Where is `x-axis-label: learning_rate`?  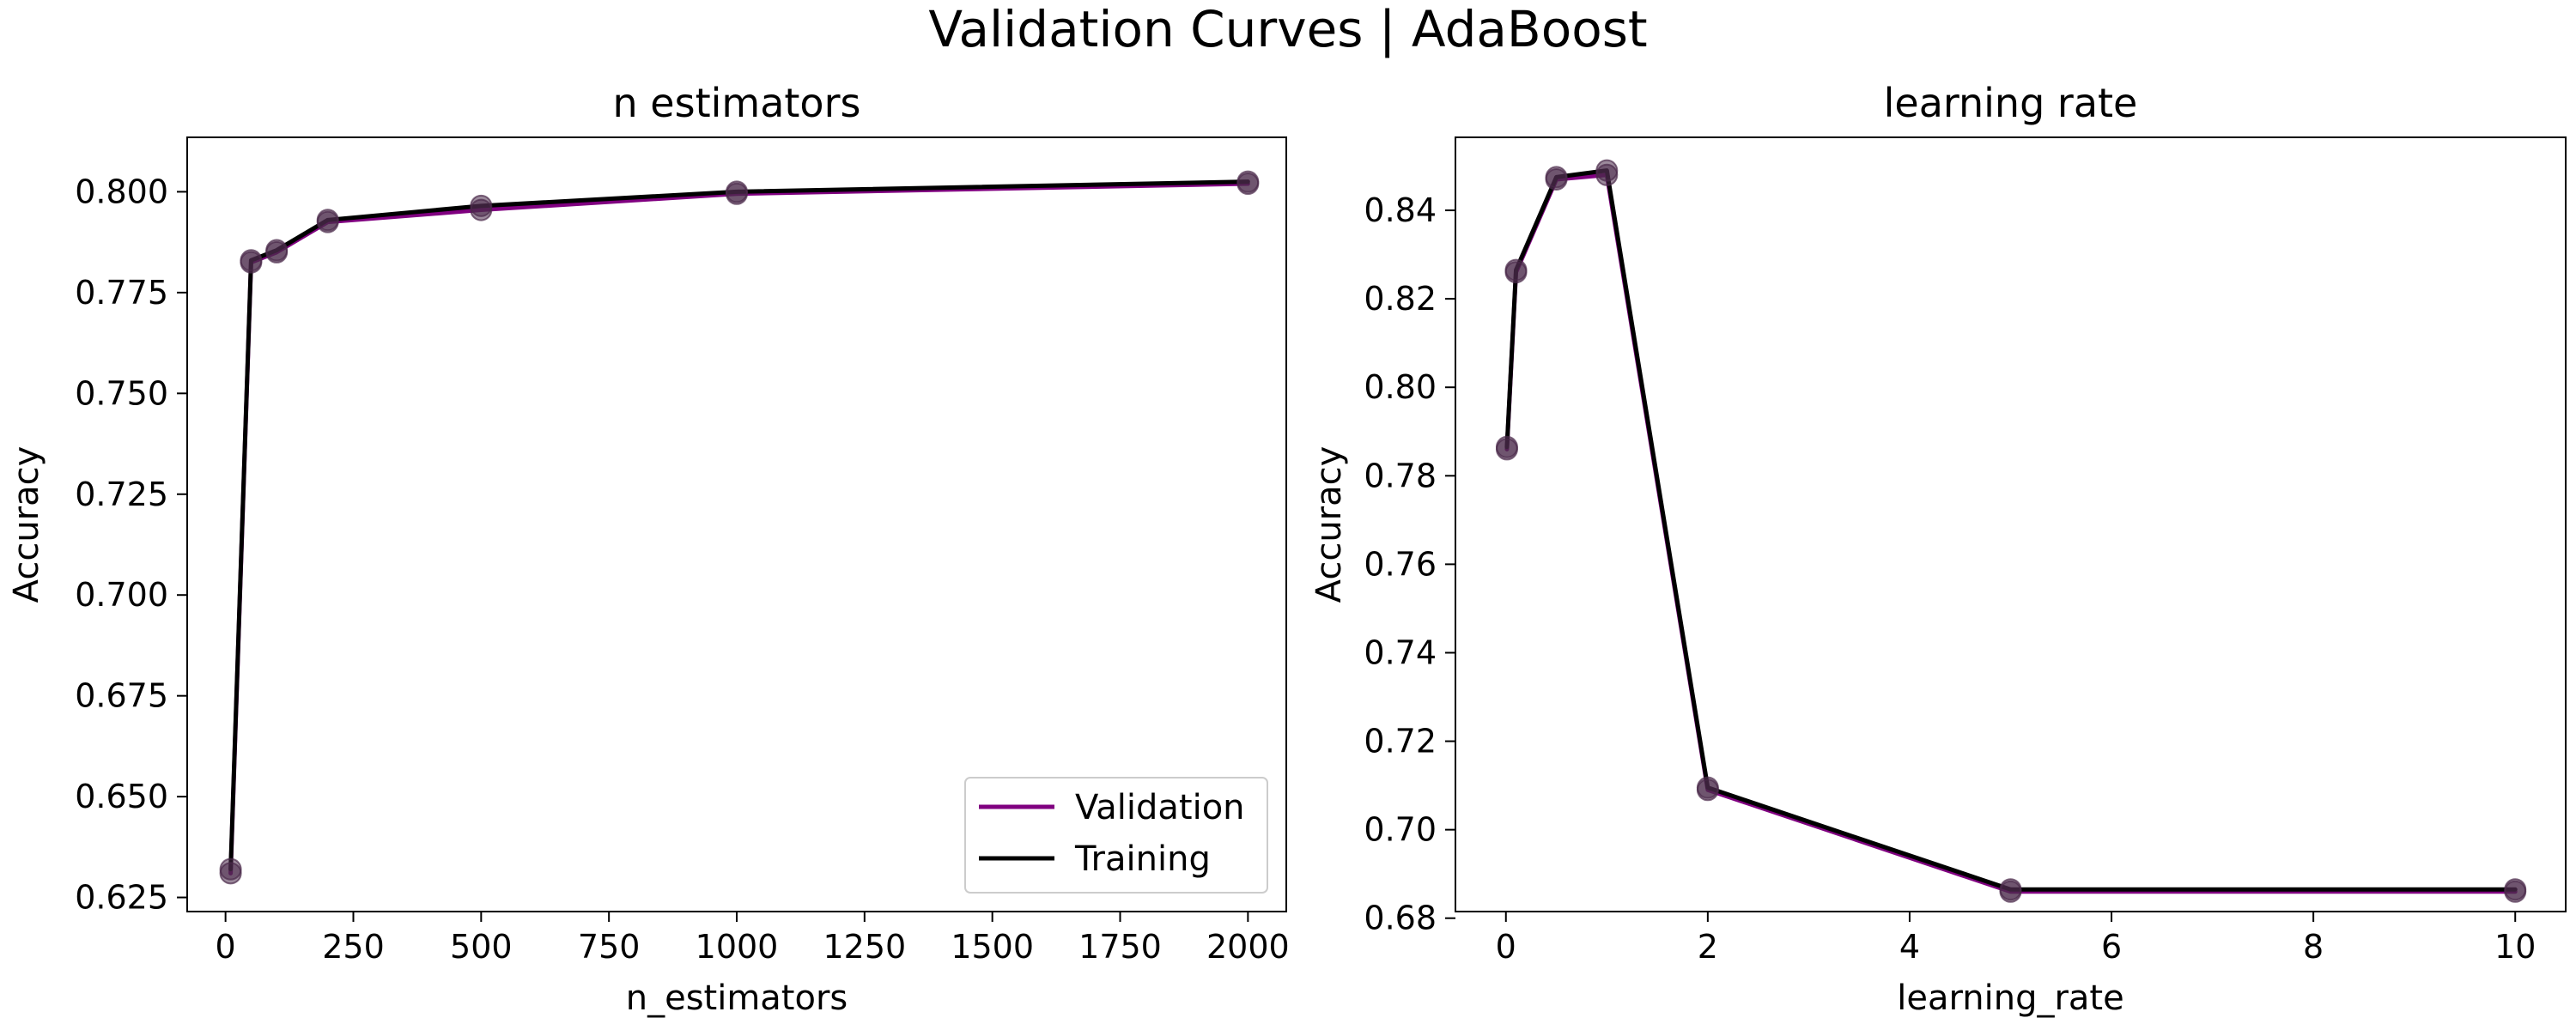
x-axis-label: learning_rate is located at coordinates (2010, 998).